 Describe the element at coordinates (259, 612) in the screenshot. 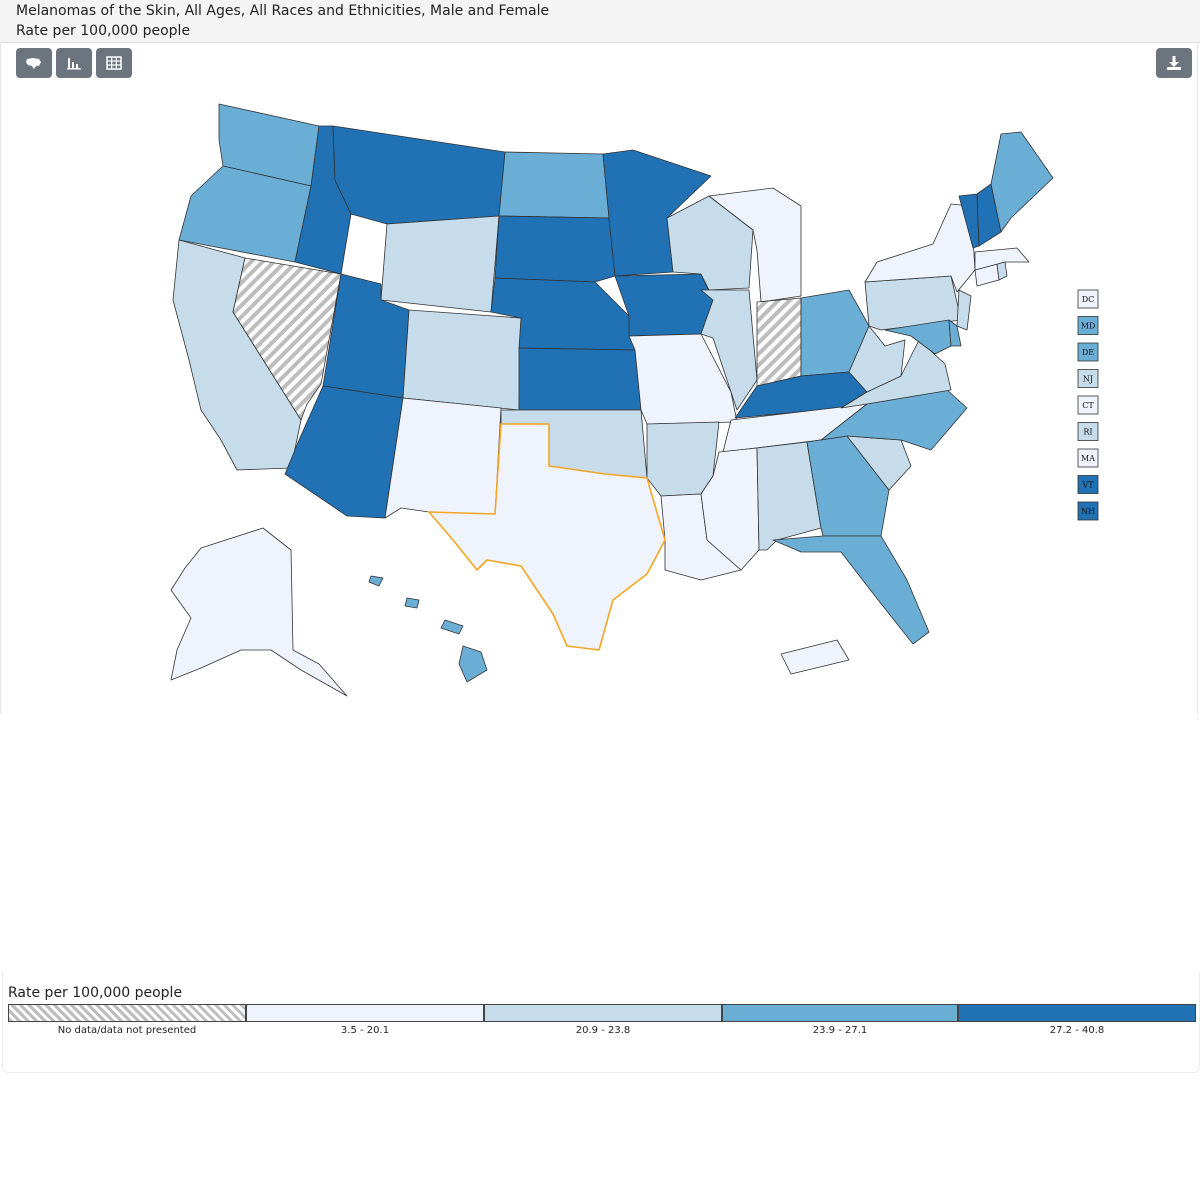

I see `state-AK` at that location.